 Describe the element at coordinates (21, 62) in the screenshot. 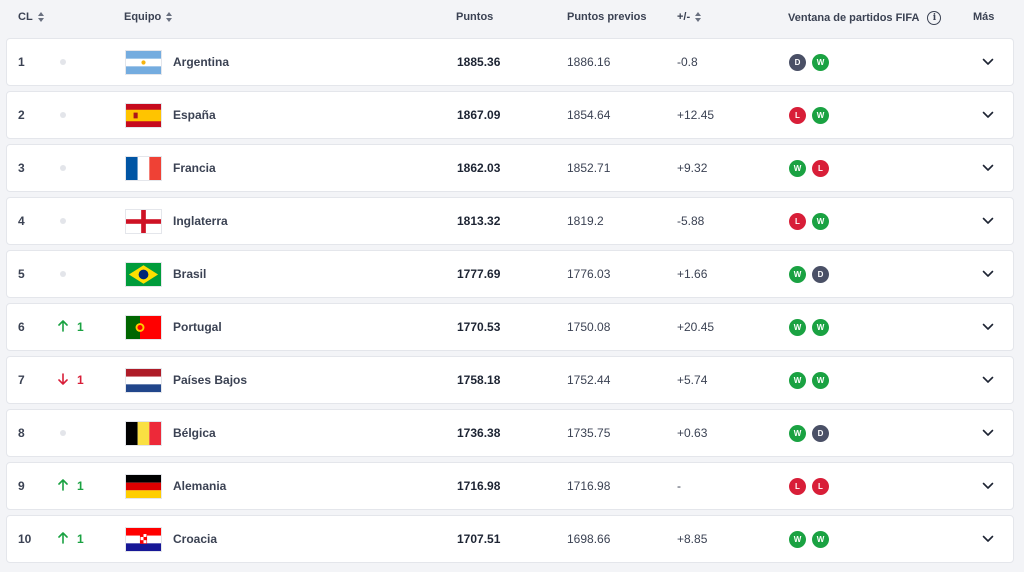

I see `rank-number: 1` at that location.